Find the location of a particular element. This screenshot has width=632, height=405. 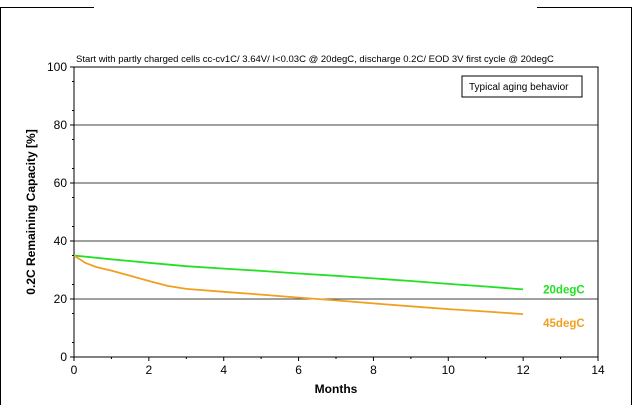

y-tick-label: 0 is located at coordinates (63, 357).